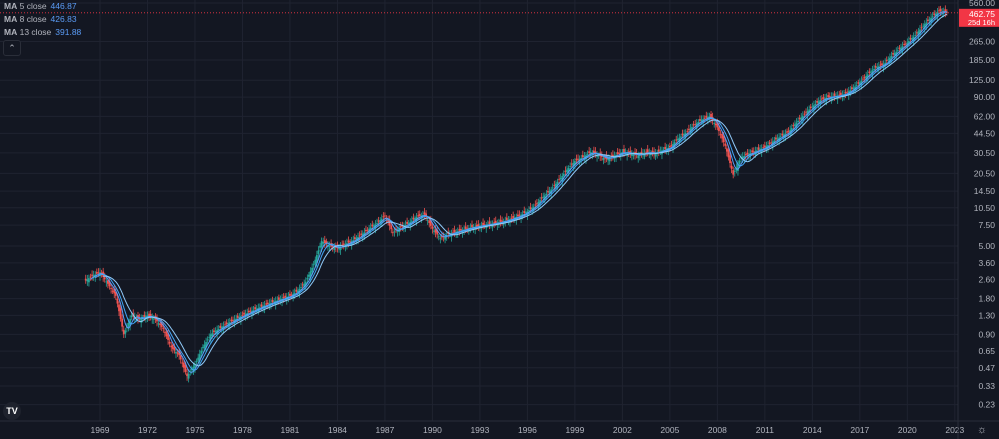 This screenshot has width=999, height=439. I want to click on ma5-value: 446.87, so click(63, 6).